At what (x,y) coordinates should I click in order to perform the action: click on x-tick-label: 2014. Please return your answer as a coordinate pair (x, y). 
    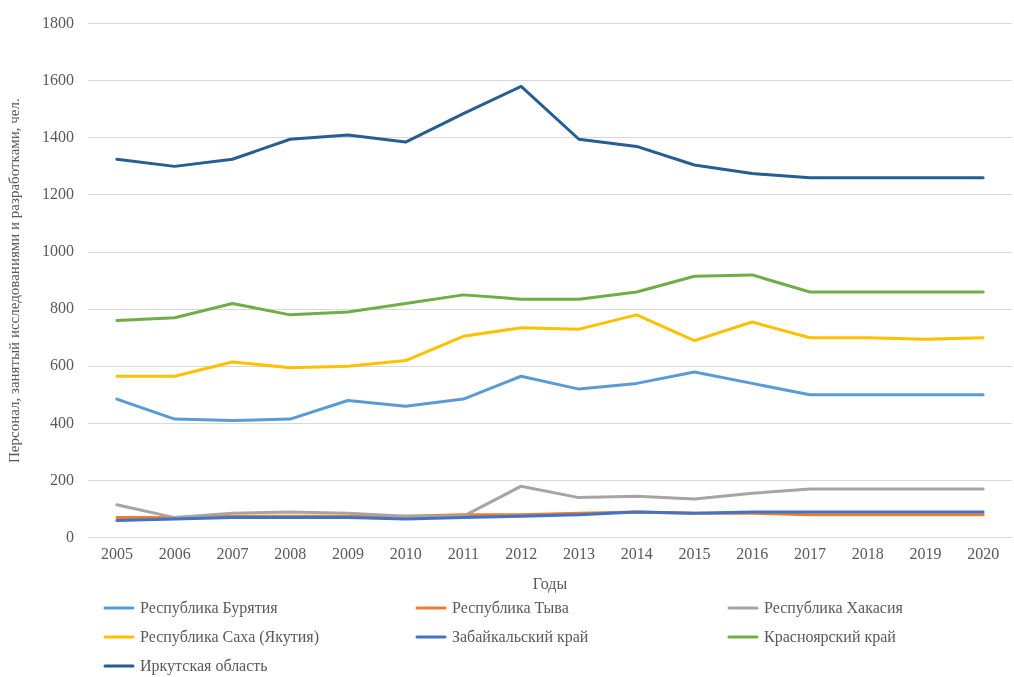
    Looking at the image, I should click on (636, 554).